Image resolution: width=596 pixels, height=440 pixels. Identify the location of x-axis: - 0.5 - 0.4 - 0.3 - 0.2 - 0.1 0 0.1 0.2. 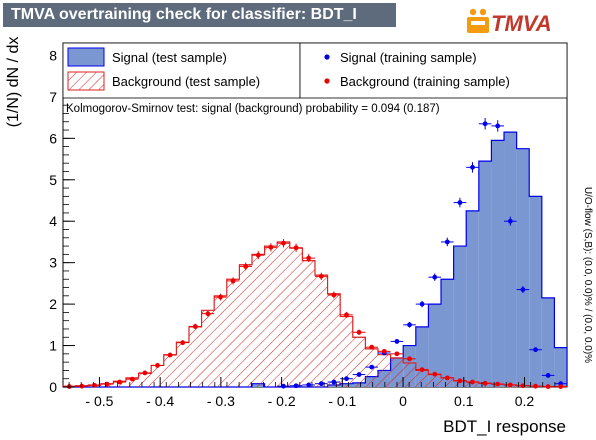
(312, 393).